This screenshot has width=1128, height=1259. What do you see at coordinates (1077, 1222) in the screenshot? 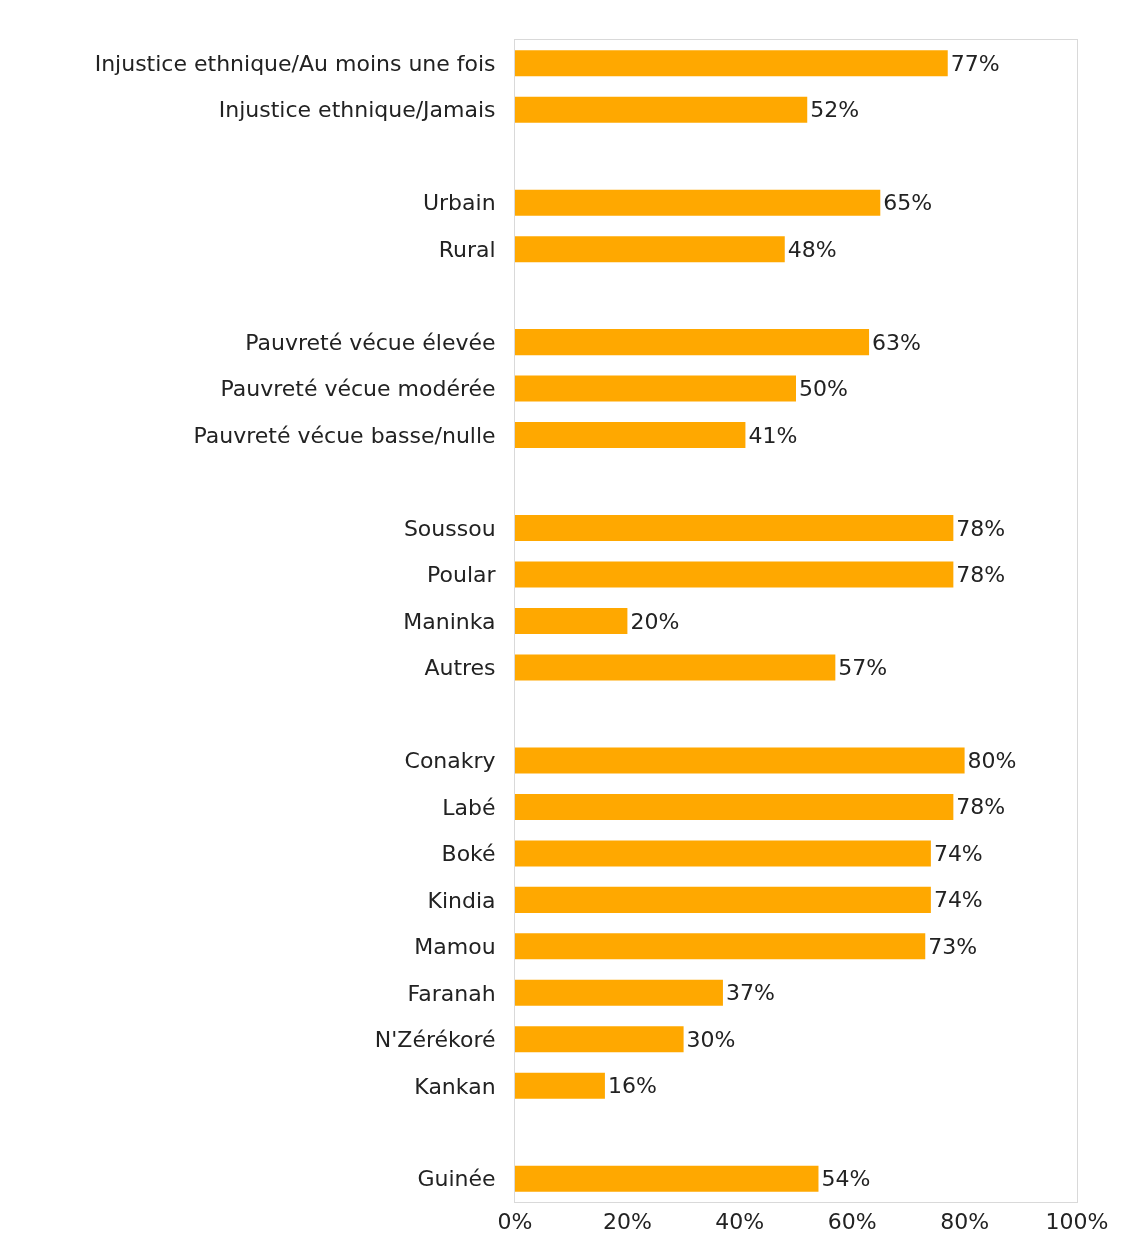
I see `x-tick-label: 100%` at bounding box center [1077, 1222].